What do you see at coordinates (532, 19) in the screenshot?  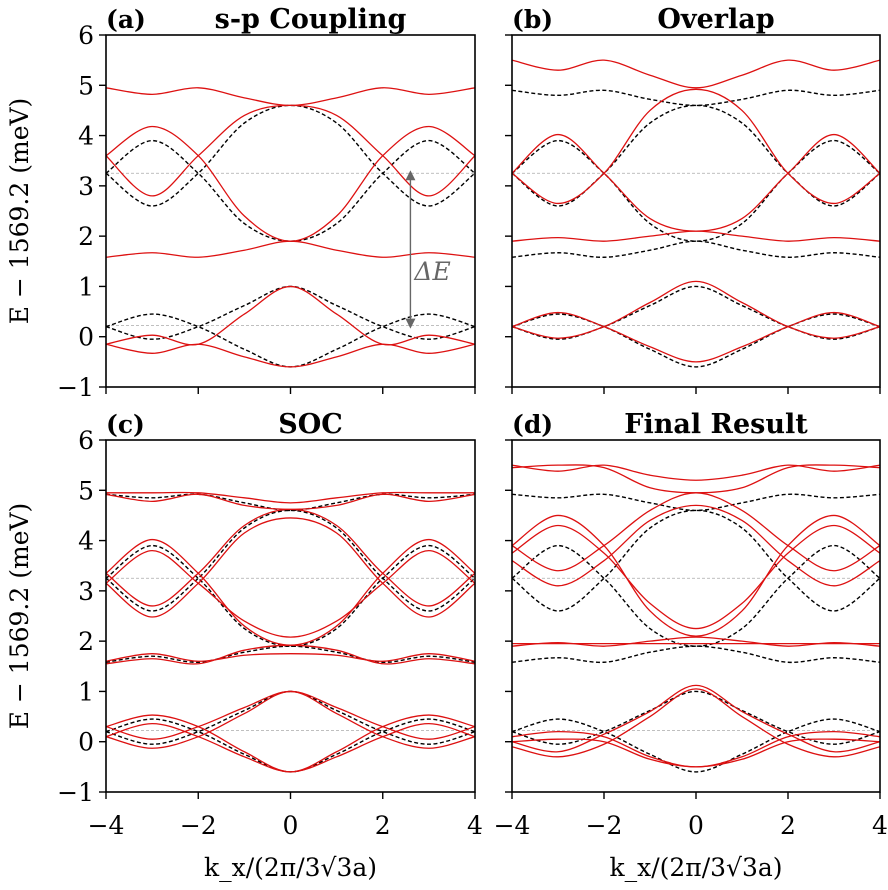 I see `panel-label: (b)` at bounding box center [532, 19].